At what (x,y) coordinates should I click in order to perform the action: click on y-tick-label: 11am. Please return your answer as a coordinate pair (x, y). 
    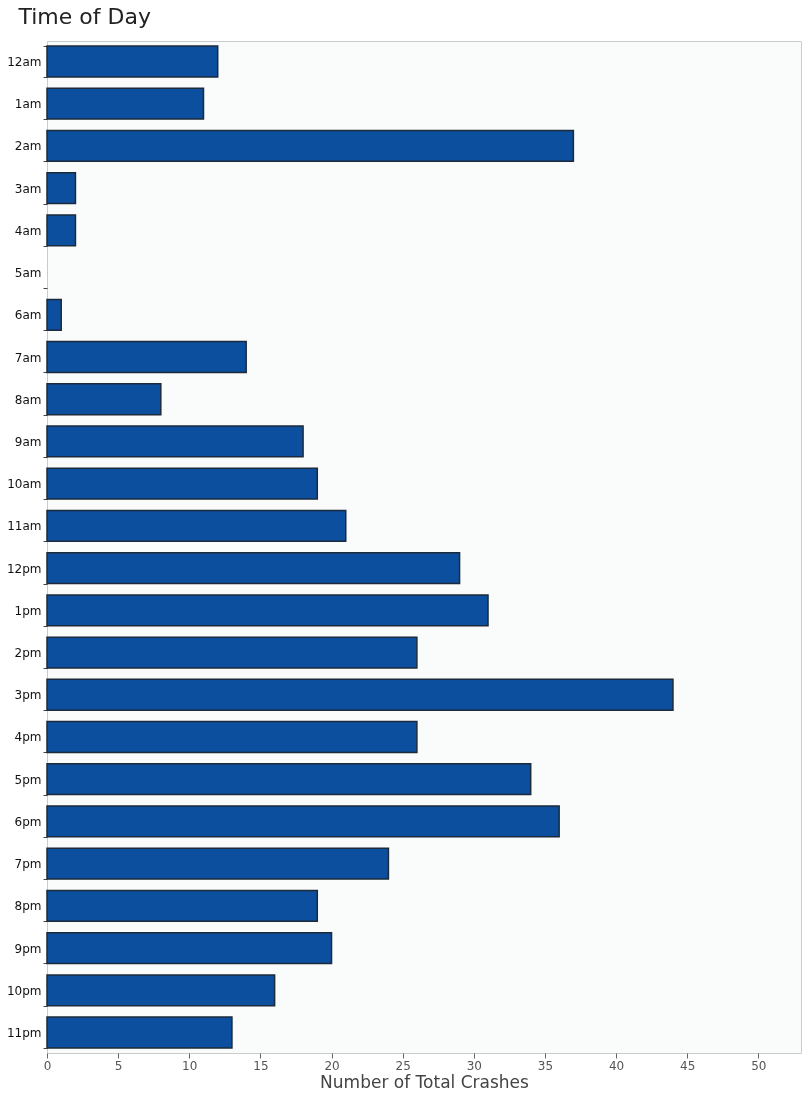
    Looking at the image, I should click on (24, 526).